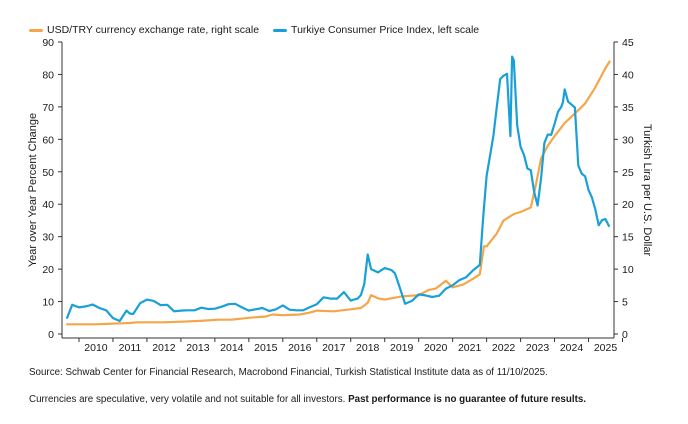 The image size is (688, 424). Describe the element at coordinates (538, 348) in the screenshot. I see `x-tick-label: 2023` at that location.